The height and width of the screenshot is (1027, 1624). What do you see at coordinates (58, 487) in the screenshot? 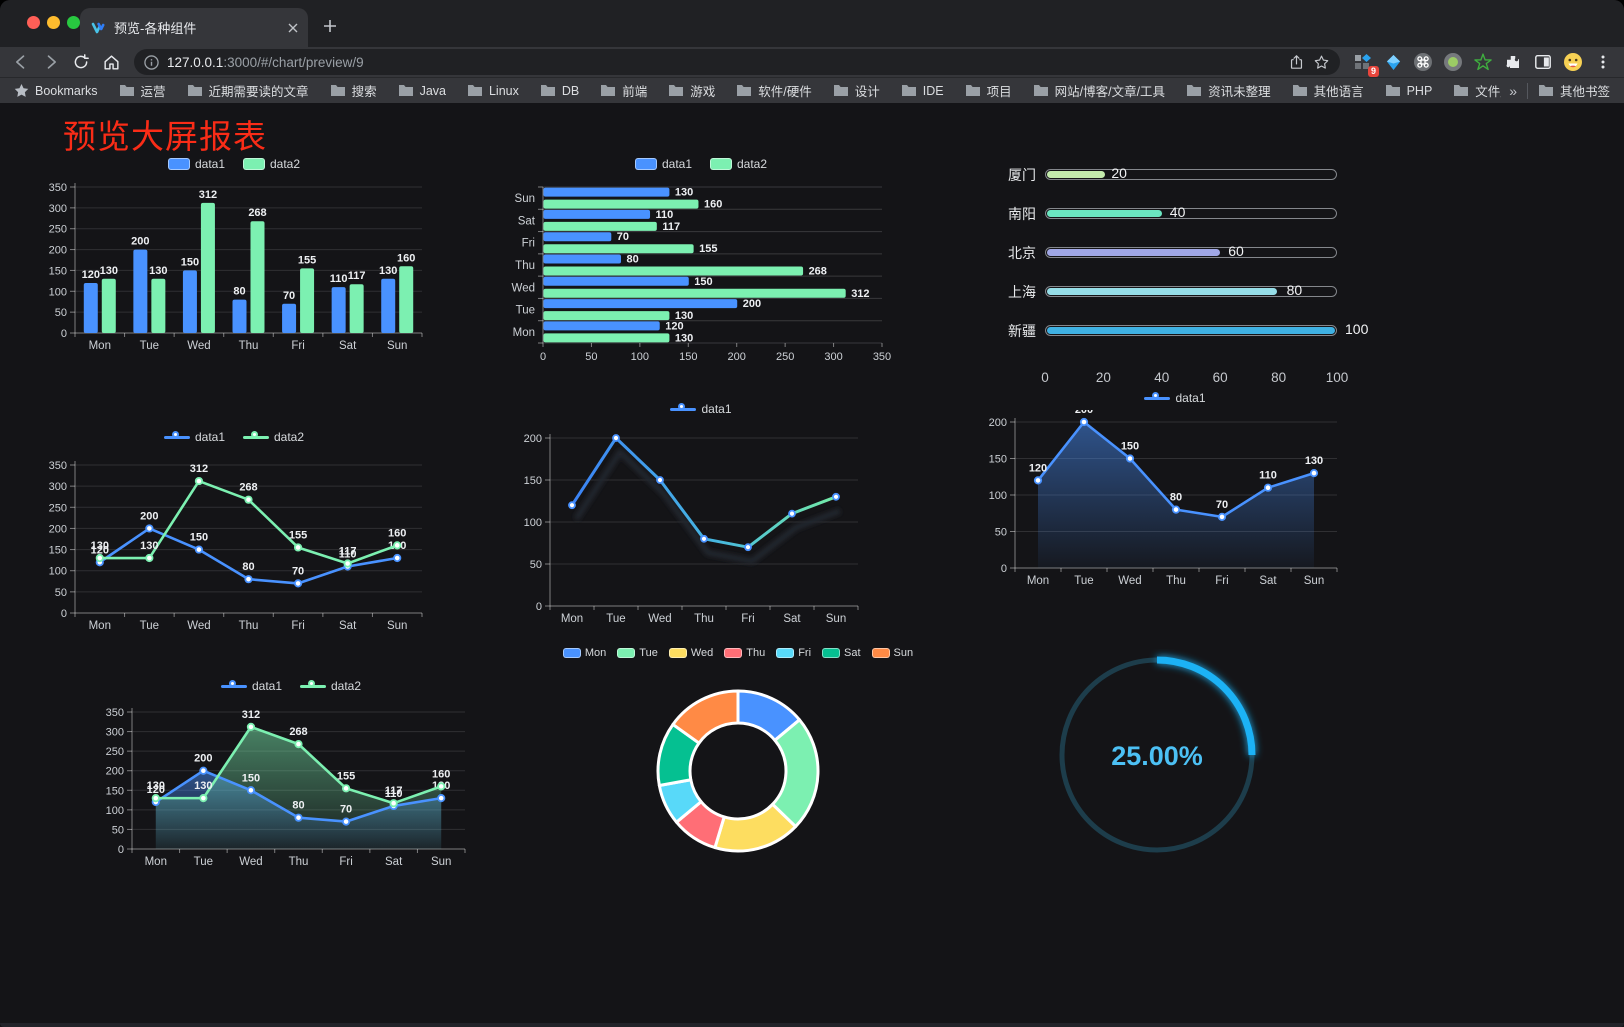
I see `svg-text: 300` at bounding box center [58, 487].